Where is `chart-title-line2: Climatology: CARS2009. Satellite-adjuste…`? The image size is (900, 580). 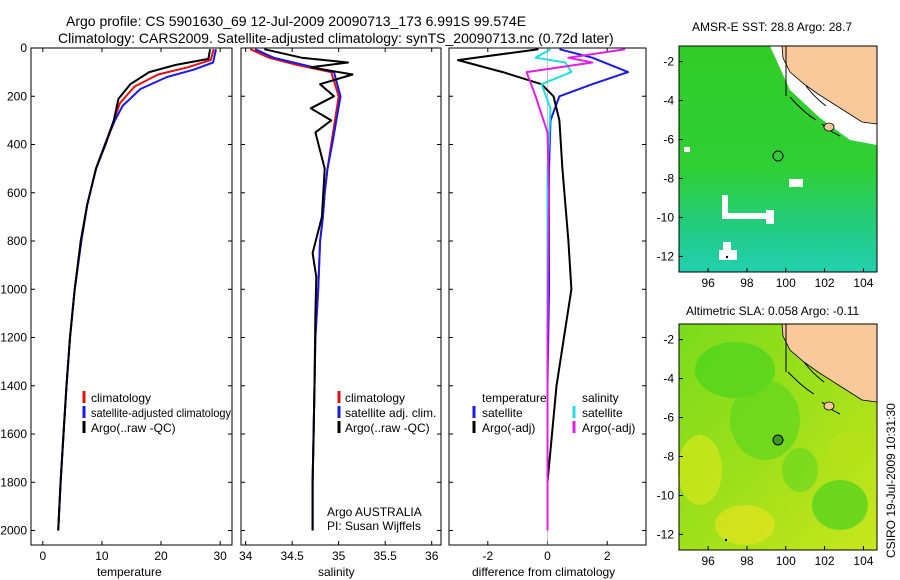 chart-title-line2: Climatology: CARS2009. Satellite-adjuste… is located at coordinates (336, 38).